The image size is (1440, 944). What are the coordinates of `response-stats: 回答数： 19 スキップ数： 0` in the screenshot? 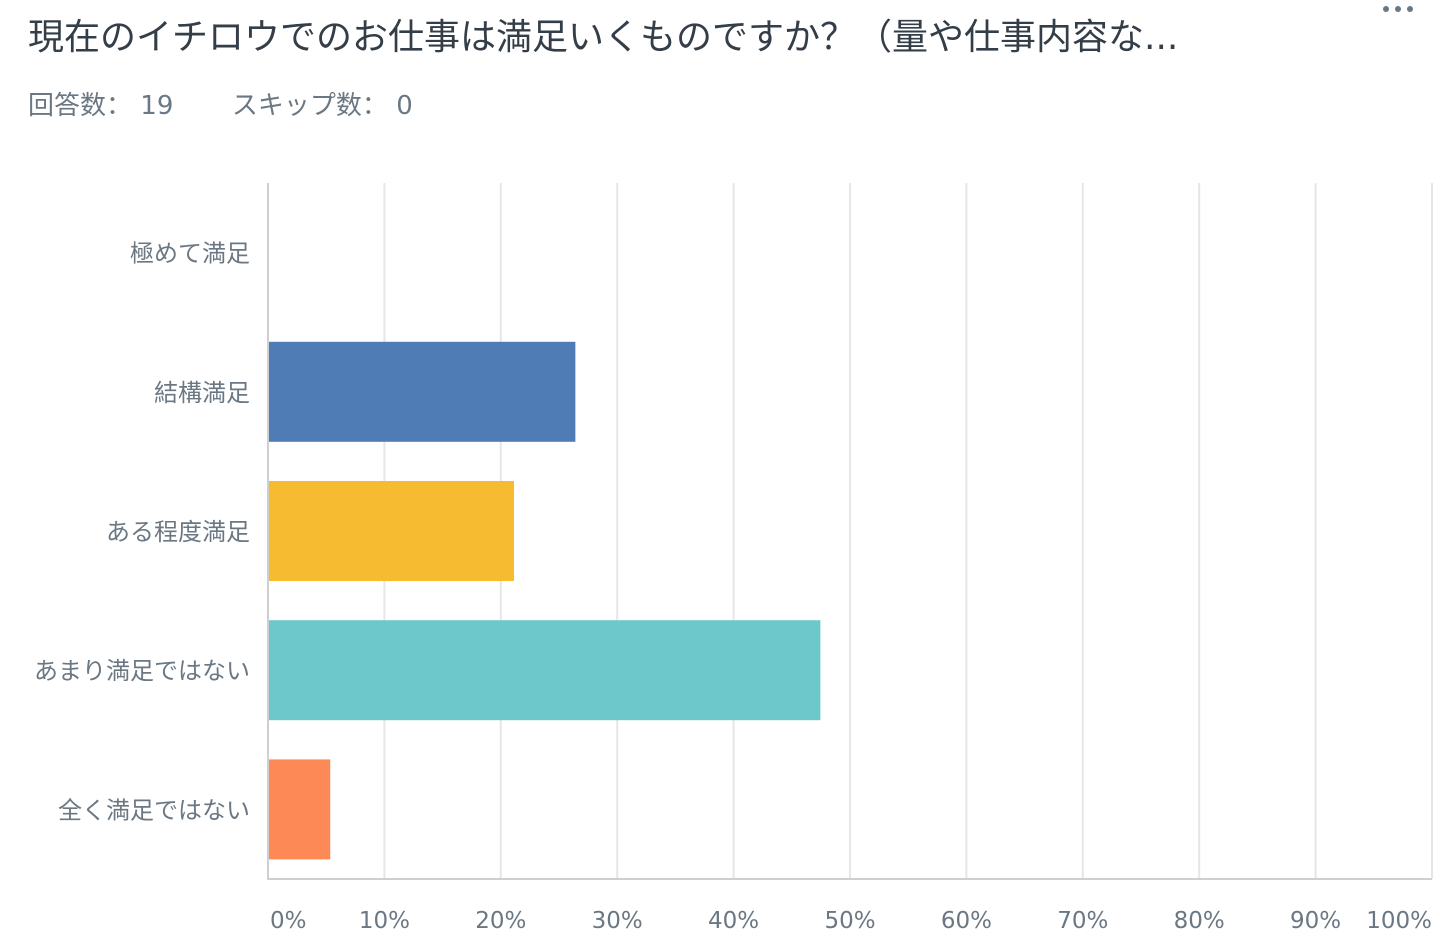 It's located at (220, 106).